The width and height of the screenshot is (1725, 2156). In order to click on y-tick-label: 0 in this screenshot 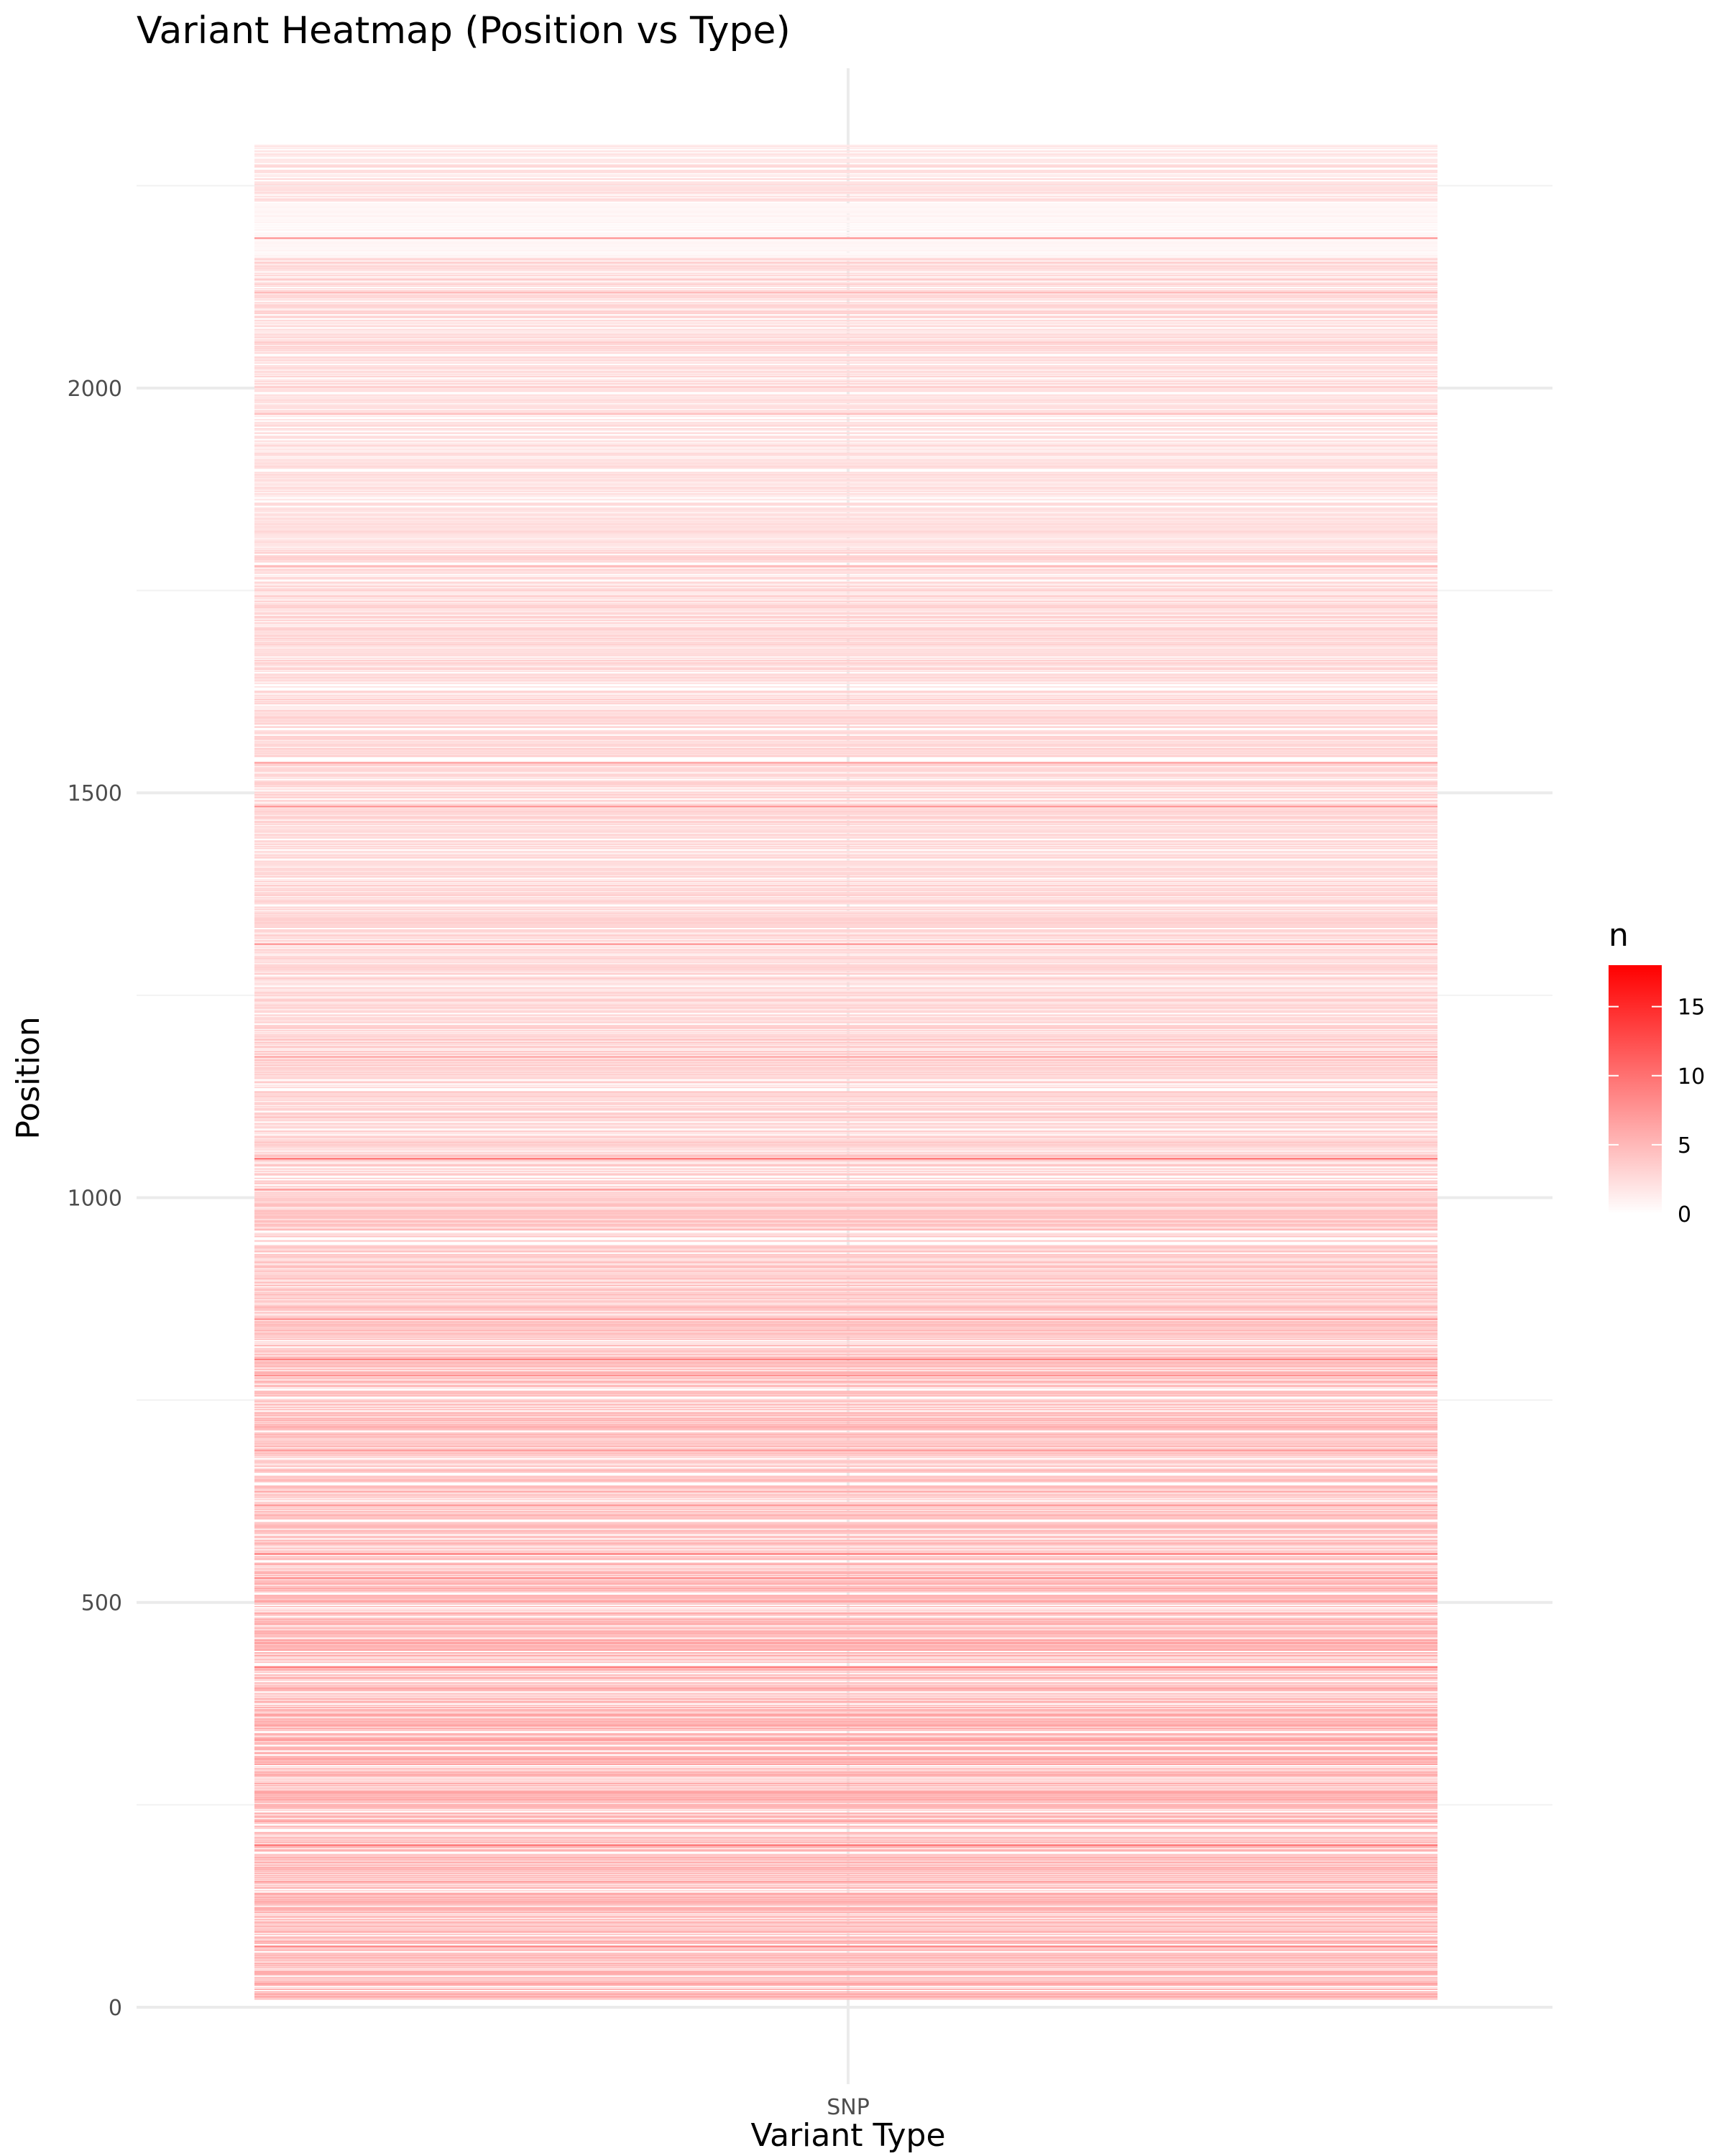, I will do `click(115, 2009)`.